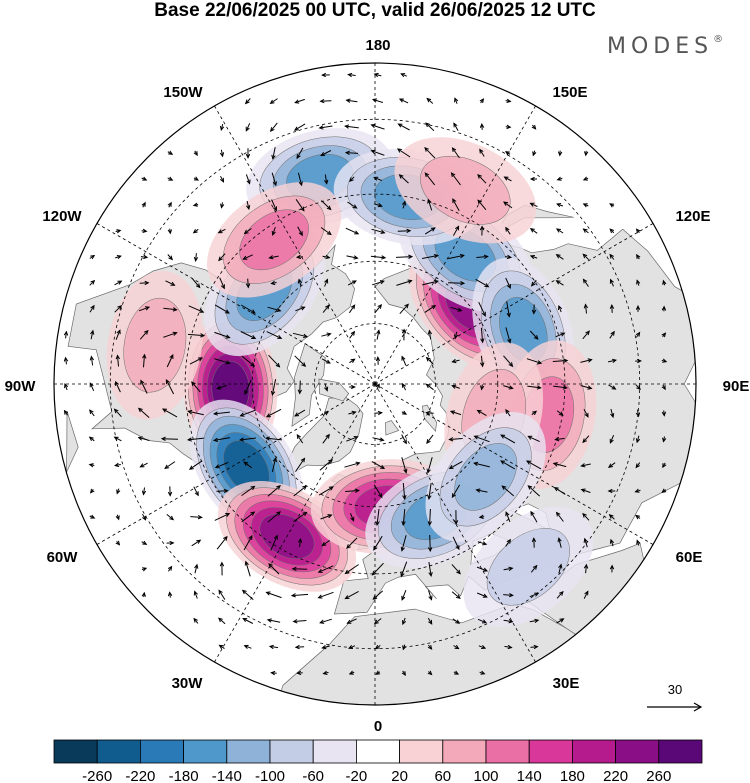 Image resolution: width=750 pixels, height=783 pixels. Describe the element at coordinates (550, 751) in the screenshot. I see `colorbar-segment` at that location.